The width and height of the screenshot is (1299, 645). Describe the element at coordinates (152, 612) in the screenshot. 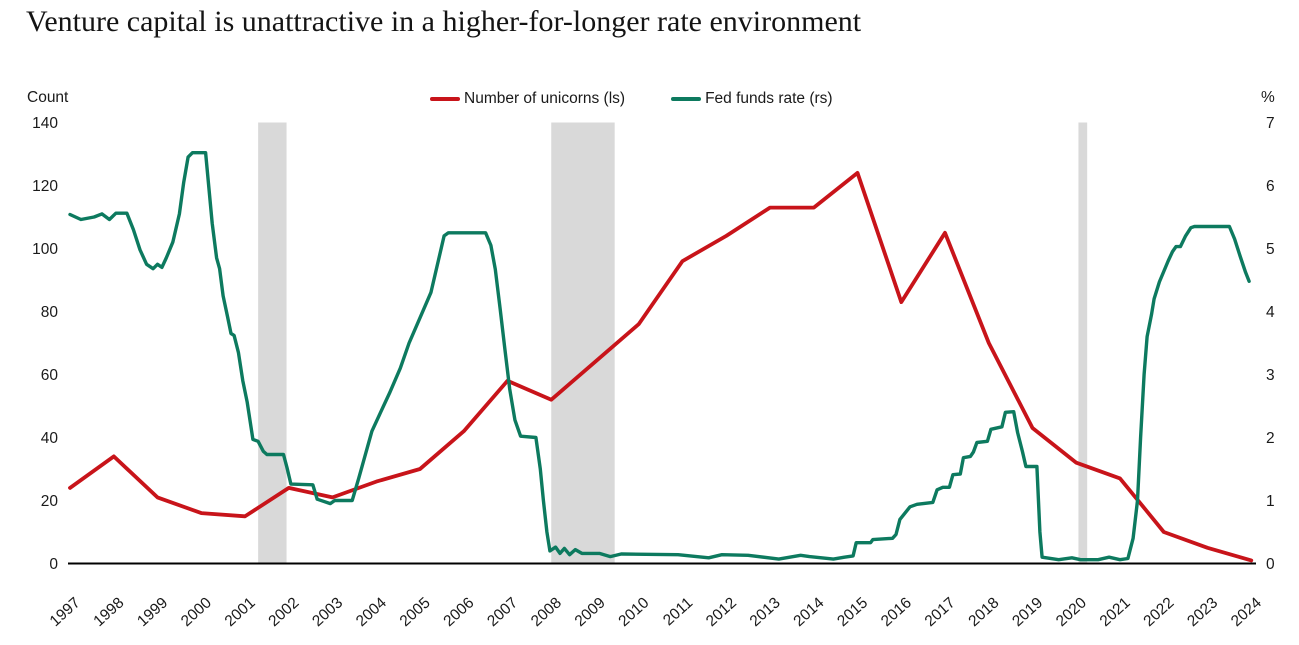

I see `x-axis-year-1999: 1999` at that location.